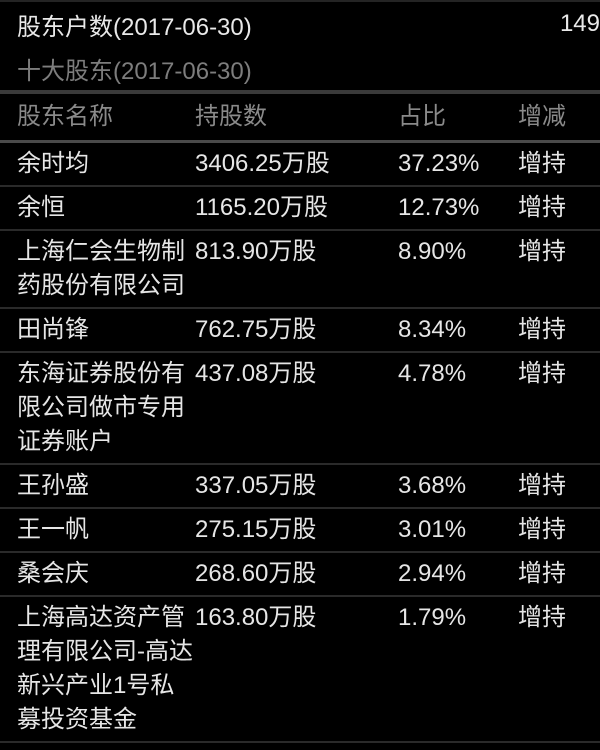 This screenshot has width=600, height=750. What do you see at coordinates (432, 485) in the screenshot?
I see `ownership-ratio: 3.68%` at bounding box center [432, 485].